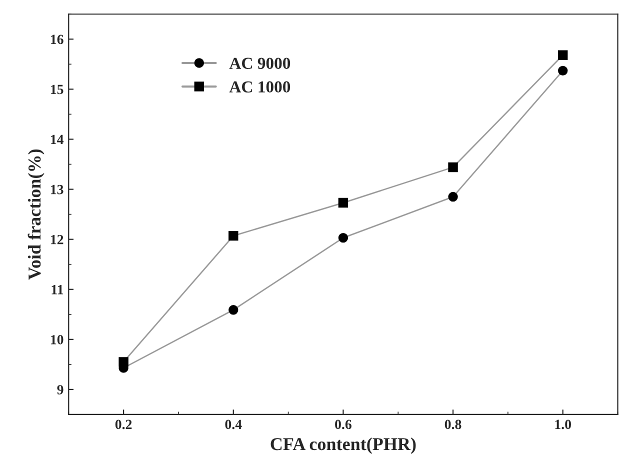  I want to click on y-axis-title: Void fraction(%), so click(36, 214).